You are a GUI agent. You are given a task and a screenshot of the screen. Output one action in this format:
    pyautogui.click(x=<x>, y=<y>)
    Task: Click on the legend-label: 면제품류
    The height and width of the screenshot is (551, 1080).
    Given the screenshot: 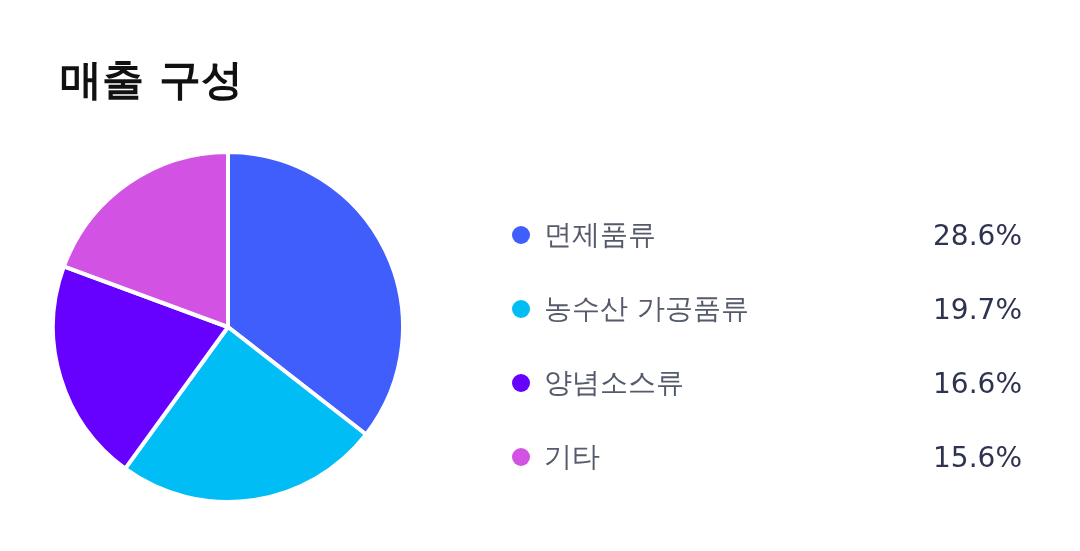 What is the action you would take?
    pyautogui.click(x=600, y=235)
    